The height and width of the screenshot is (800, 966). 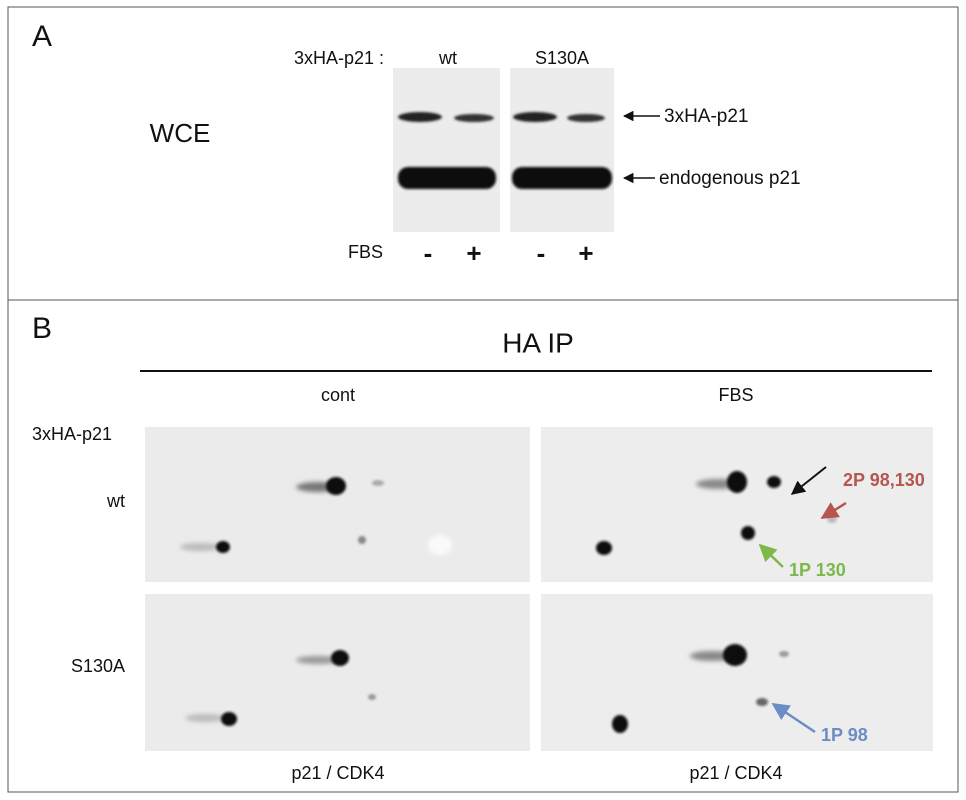 What do you see at coordinates (339, 58) in the screenshot?
I see `lane-header: 3xHA-p21 :` at bounding box center [339, 58].